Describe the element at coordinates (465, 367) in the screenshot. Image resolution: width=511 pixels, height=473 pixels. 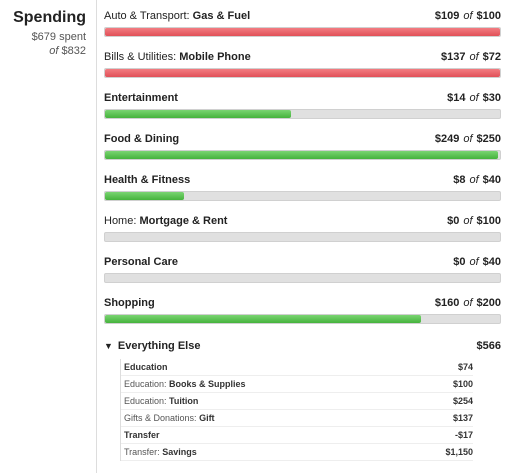
I see `list-item-amount: $74` at that location.